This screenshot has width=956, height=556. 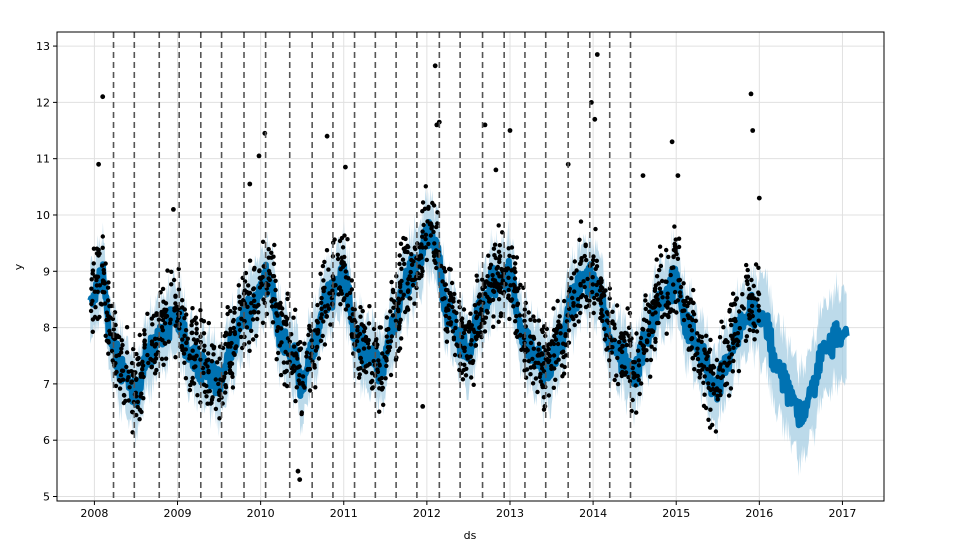 I want to click on y-axis-ticks: 5 6 7 8 9 10 11 12 13, so click(x=46, y=271).